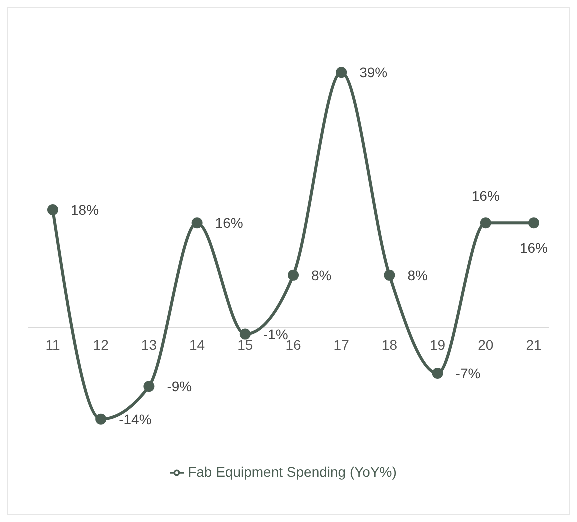 The height and width of the screenshot is (522, 577). Describe the element at coordinates (374, 72) in the screenshot. I see `data-label: 39%` at that location.